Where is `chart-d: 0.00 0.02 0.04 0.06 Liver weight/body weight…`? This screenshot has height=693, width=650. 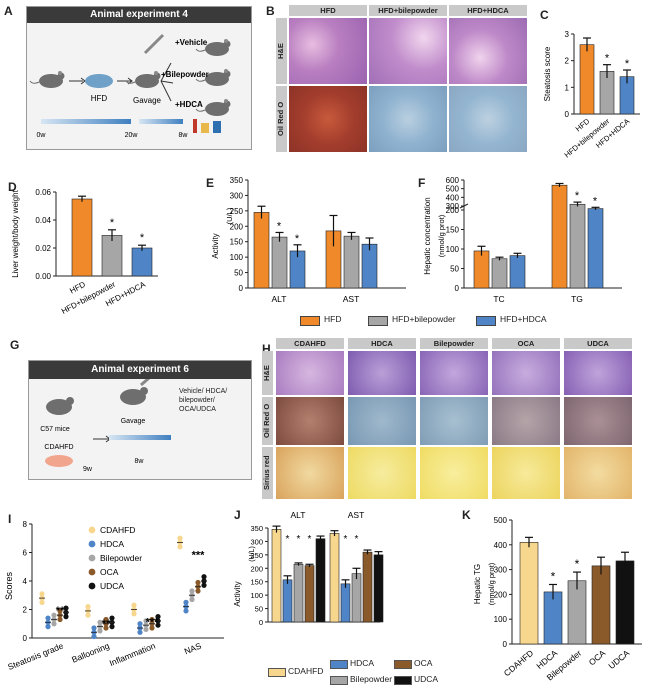 chart-d: 0.00 0.02 0.04 0.06 Liver weight/body weight… is located at coordinates (84, 252).